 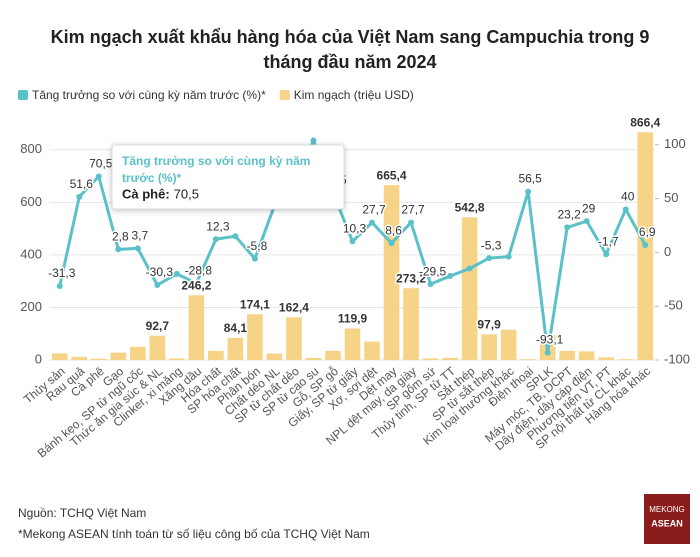 I want to click on line-value-label: 6,9, so click(x=647, y=232).